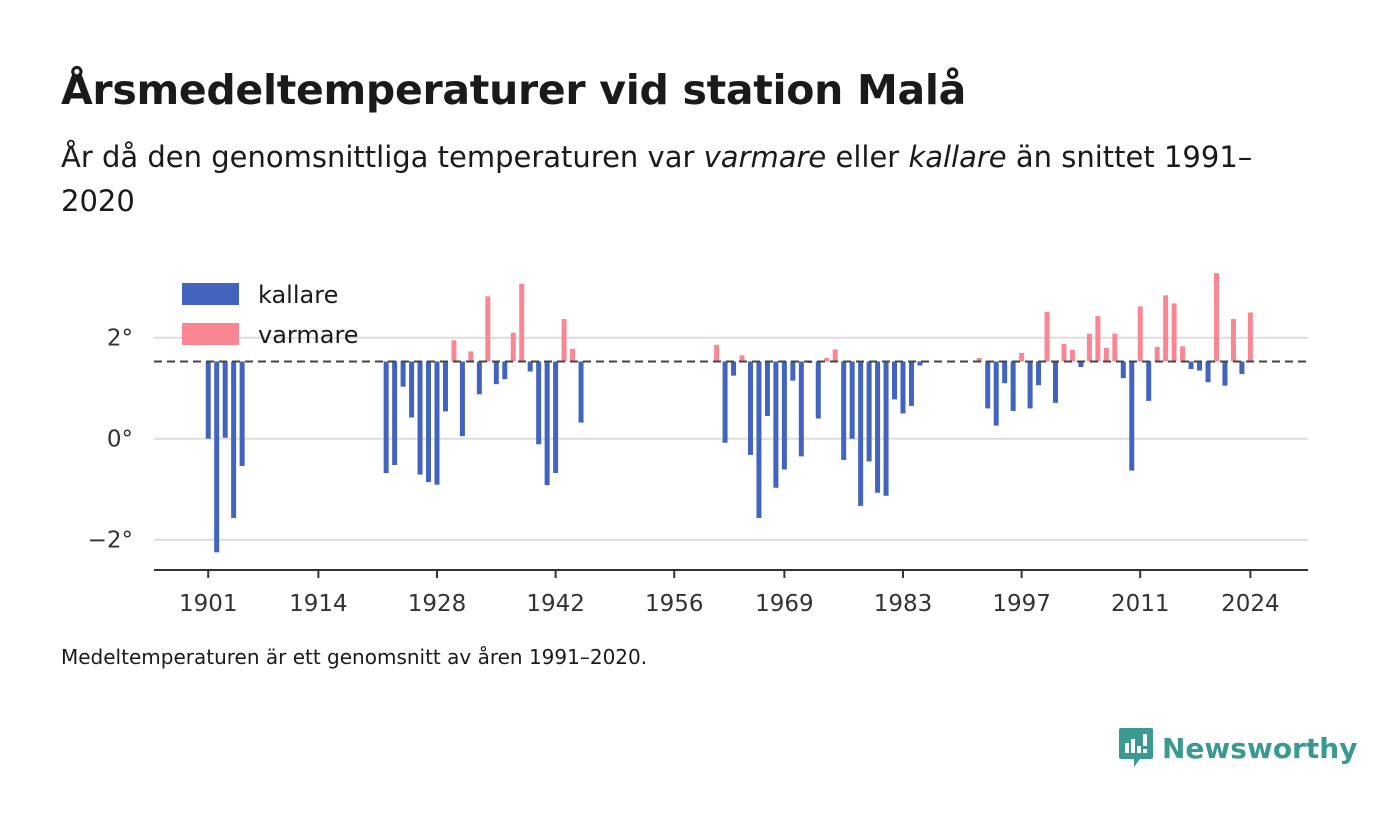 The image size is (1400, 831). What do you see at coordinates (784, 604) in the screenshot?
I see `x-tick-label: 1969` at bounding box center [784, 604].